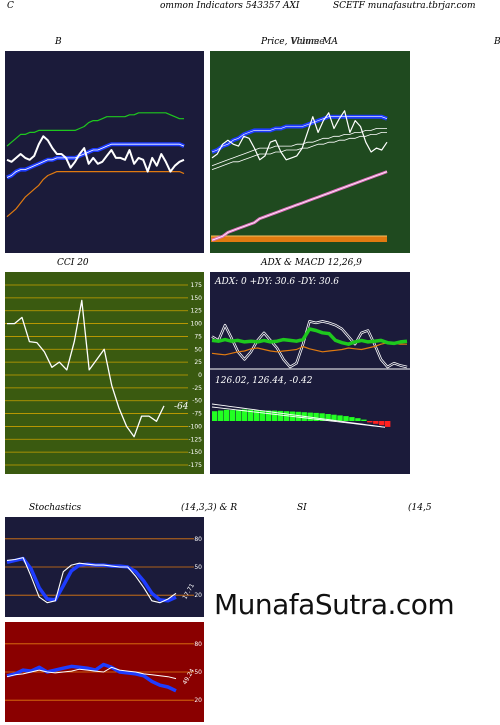  Describe the element at coordinates (299, 239) in the screenshot. I see `volume-band` at that location.